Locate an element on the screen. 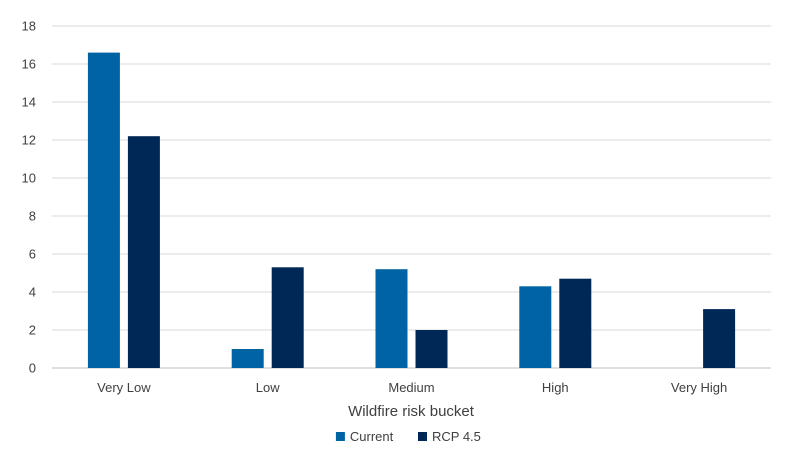 The width and height of the screenshot is (802, 458). bar-current-very-low is located at coordinates (103, 210).